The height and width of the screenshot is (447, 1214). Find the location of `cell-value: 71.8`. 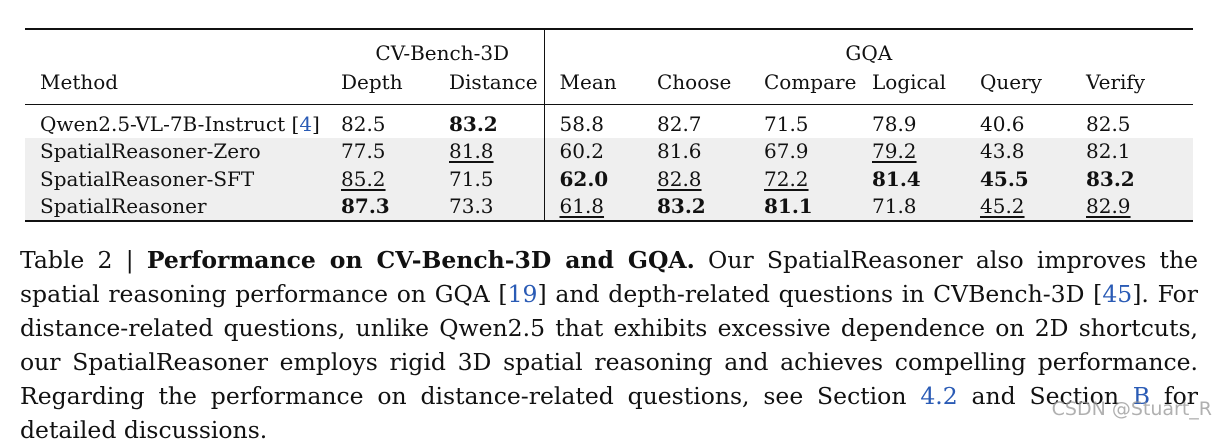

cell-value: 71.8 is located at coordinates (894, 206).